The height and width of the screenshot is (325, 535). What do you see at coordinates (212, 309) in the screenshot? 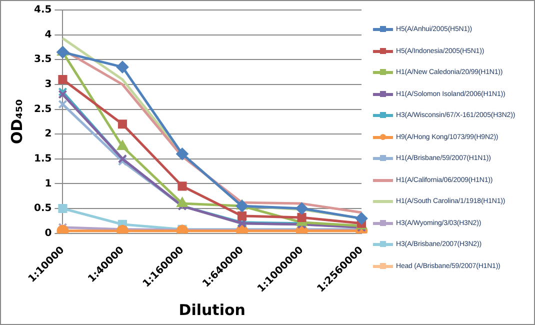
I see `x-axis-title: Dilution` at bounding box center [212, 309].